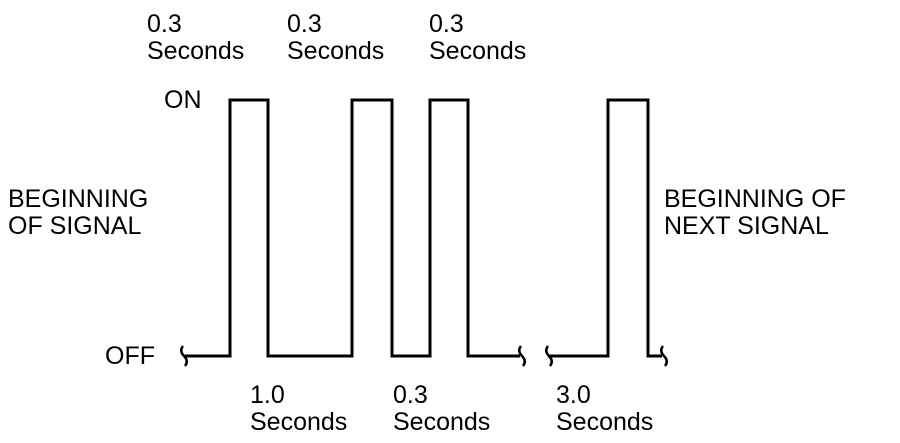 The width and height of the screenshot is (900, 443). What do you see at coordinates (75, 226) in the screenshot?
I see `beginning-of-signal-line2: OF SIGNAL` at bounding box center [75, 226].